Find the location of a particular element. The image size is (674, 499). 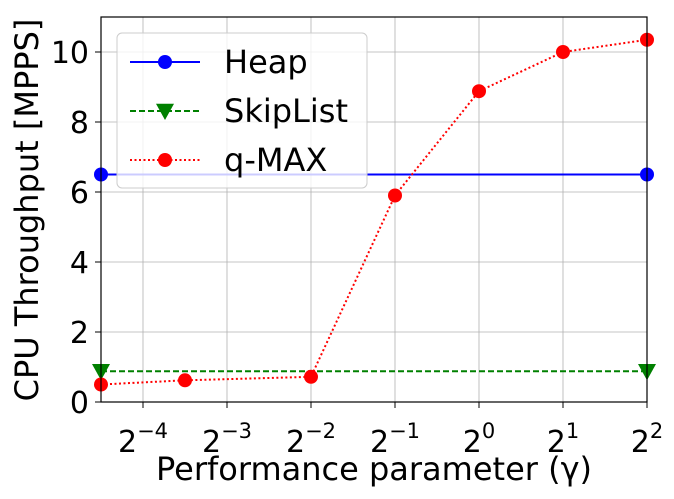

x-tick-label: 20 is located at coordinates (479, 439).